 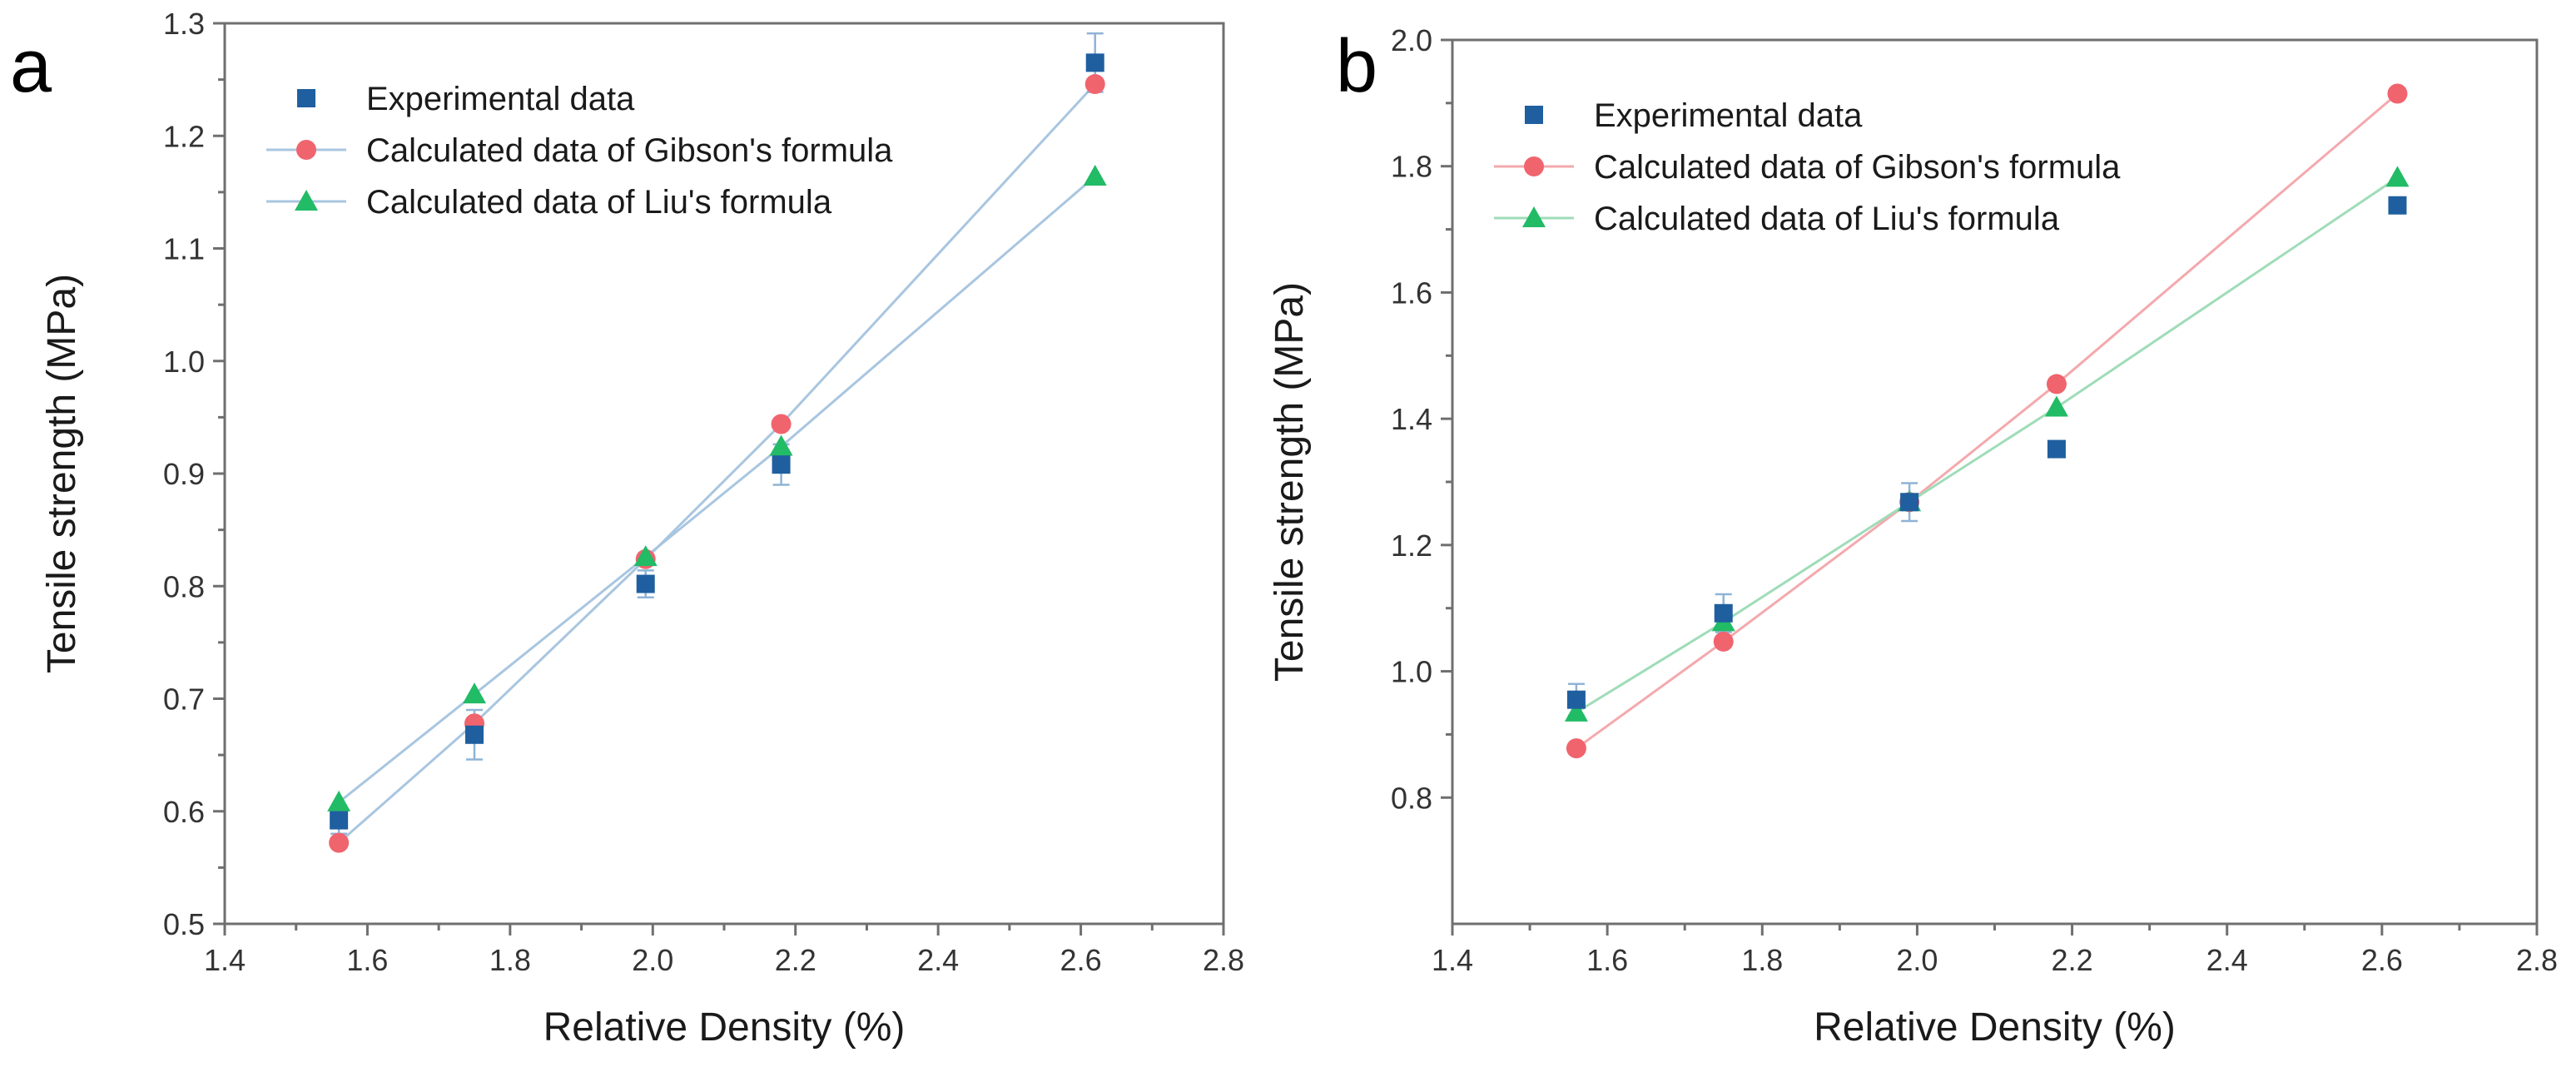 What do you see at coordinates (1411, 167) in the screenshot?
I see `y-tick-label: 1.8` at bounding box center [1411, 167].